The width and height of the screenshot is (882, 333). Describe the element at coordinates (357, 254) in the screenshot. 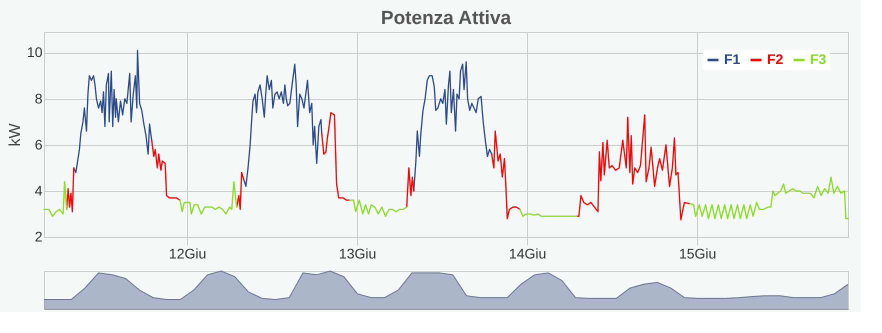

I see `x-tick-label: 13Giu` at that location.